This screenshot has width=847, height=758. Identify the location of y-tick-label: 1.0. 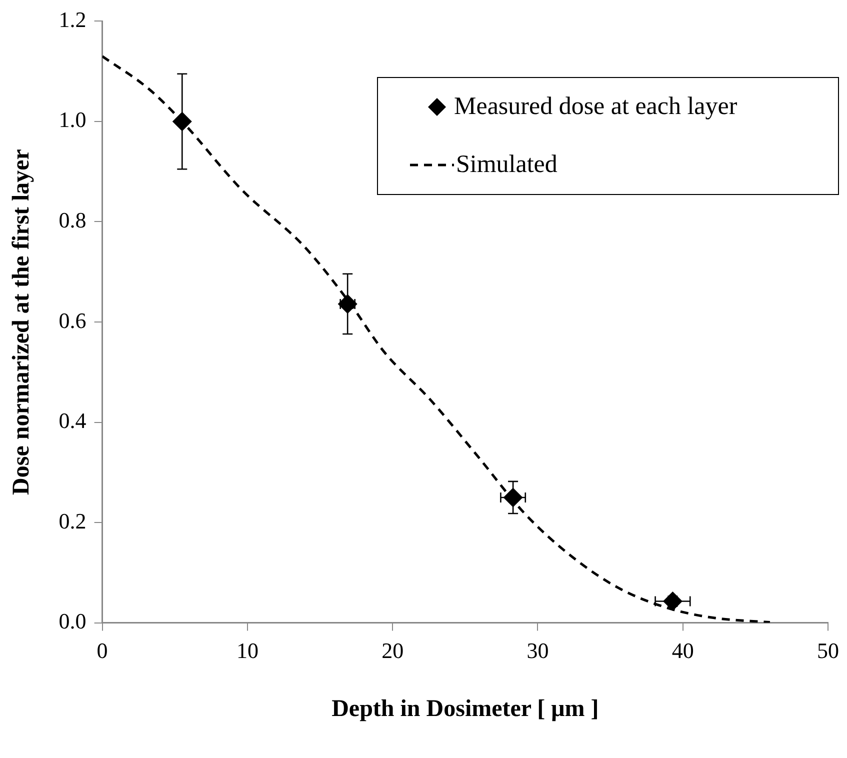
(72, 119).